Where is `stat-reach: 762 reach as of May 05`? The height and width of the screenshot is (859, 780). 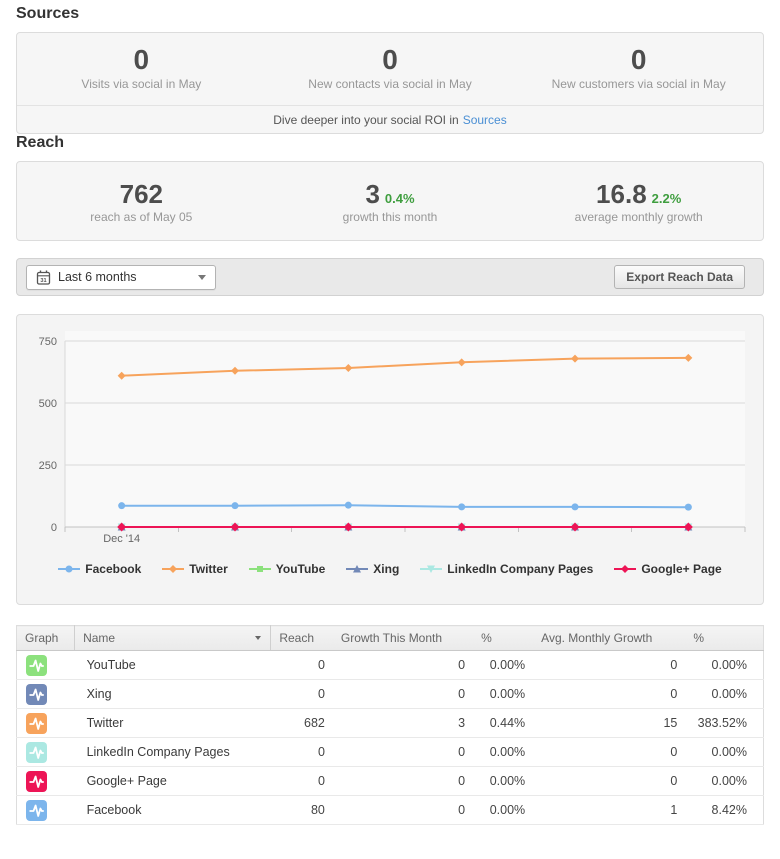 stat-reach: 762 reach as of May 05 is located at coordinates (141, 201).